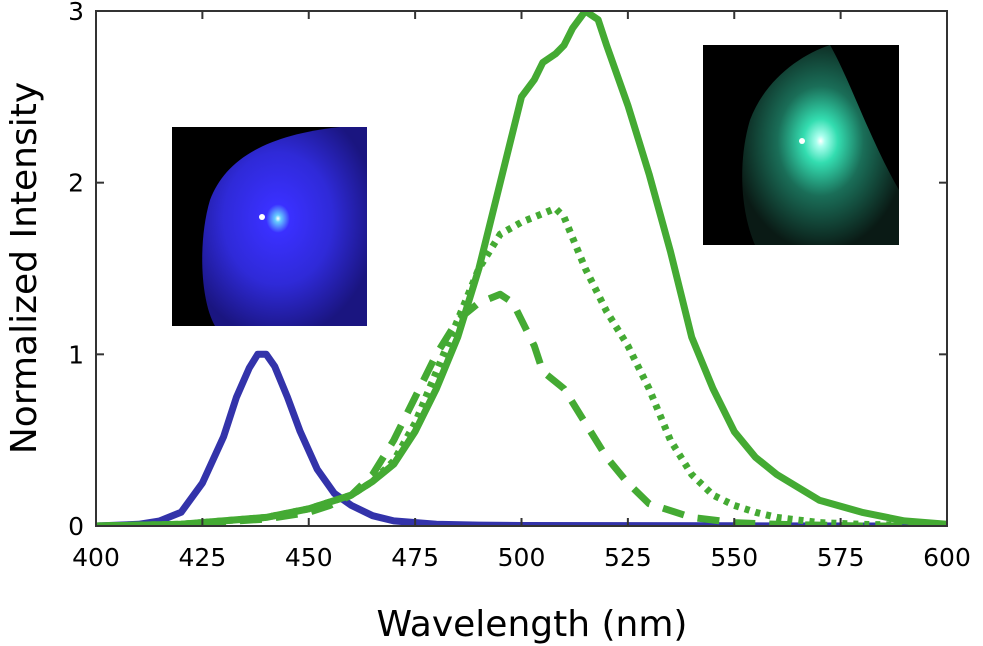 This screenshot has width=983, height=646. I want to click on x-tick-label: 500, so click(522, 557).